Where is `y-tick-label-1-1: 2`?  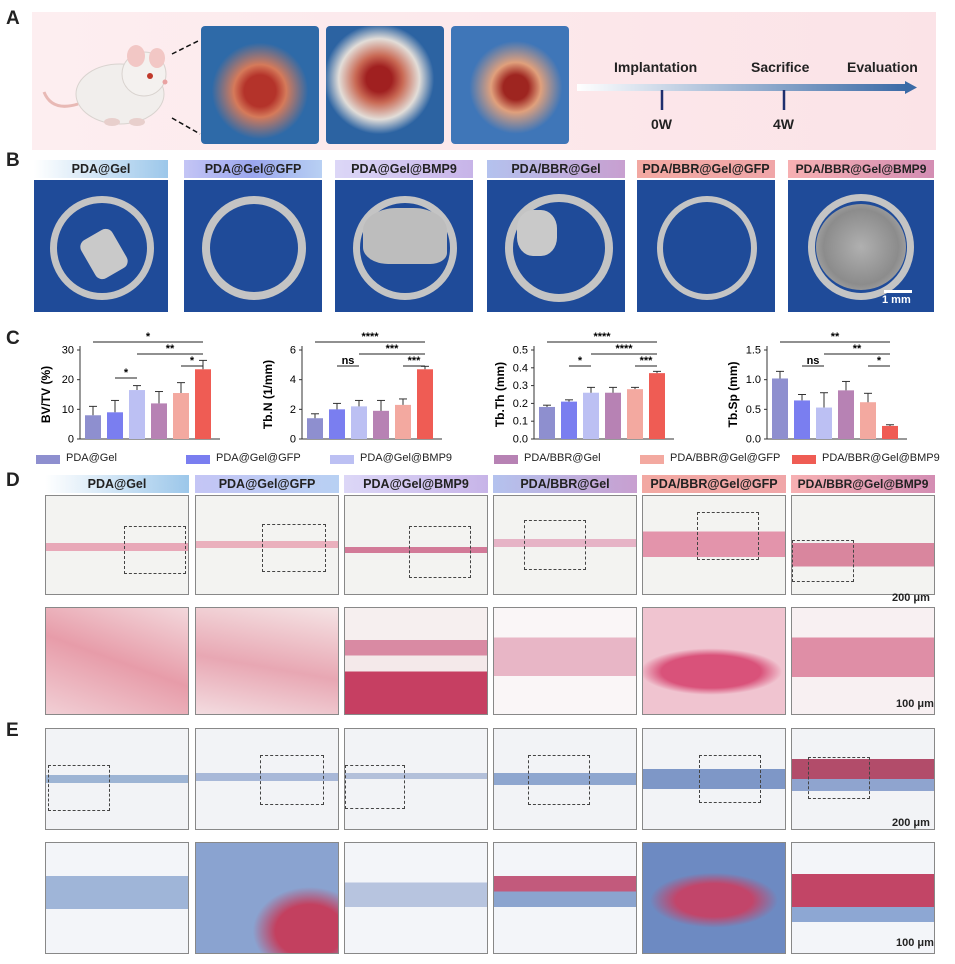 y-tick-label-1-1: 2 is located at coordinates (293, 410).